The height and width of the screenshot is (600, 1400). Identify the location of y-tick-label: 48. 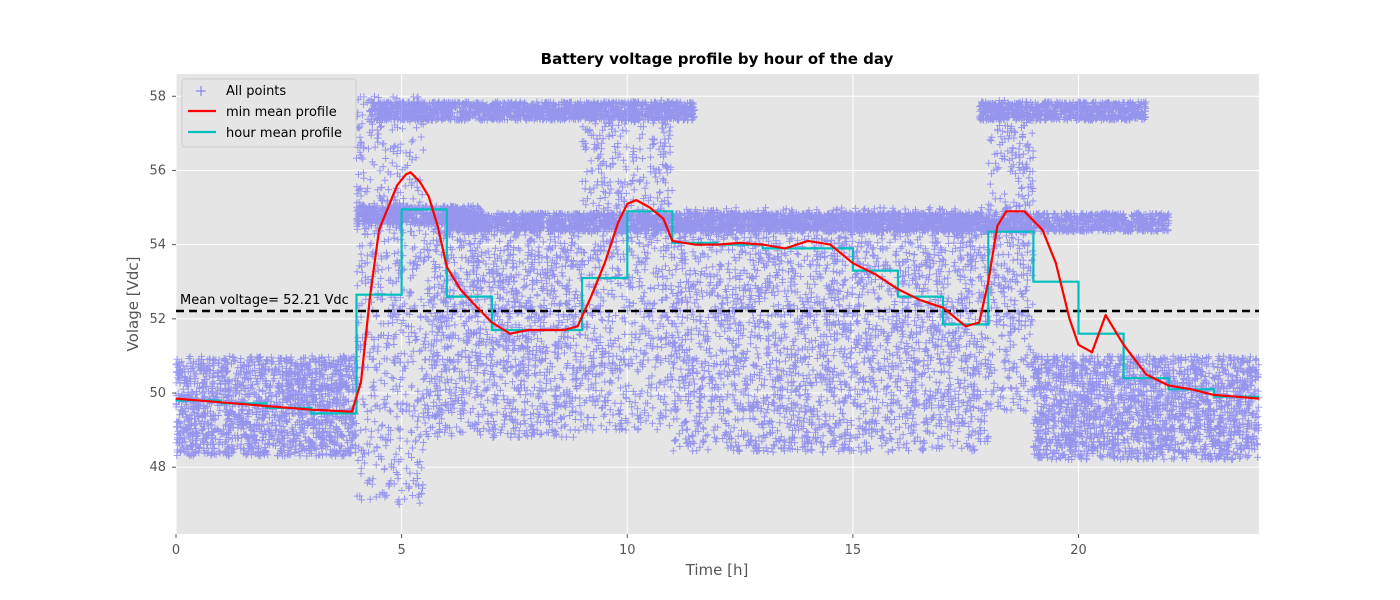
(157, 467).